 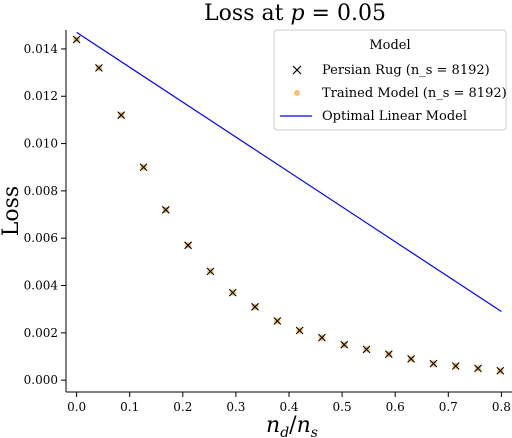 I want to click on y-axis-label: Loss, so click(x=12, y=211).